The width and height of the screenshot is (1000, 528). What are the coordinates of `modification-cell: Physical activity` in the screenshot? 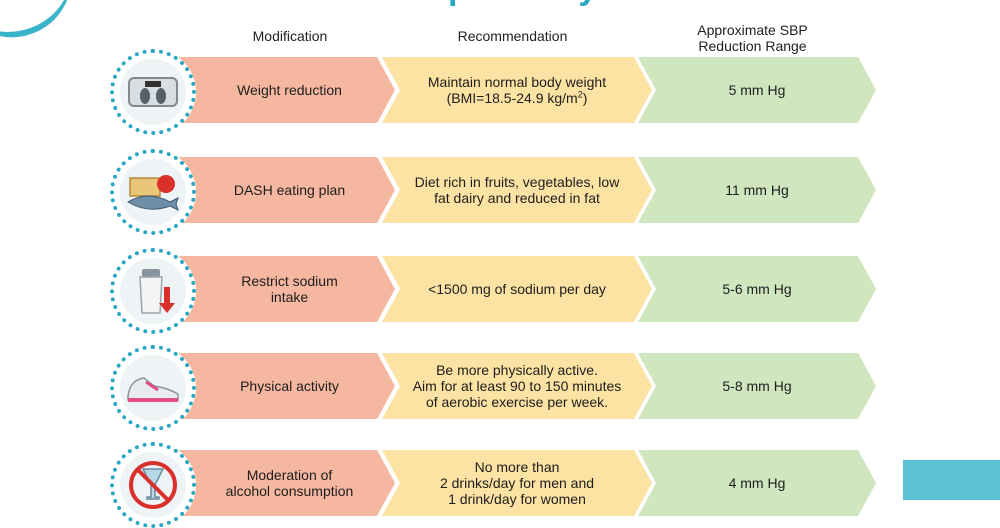 It's located at (277, 386).